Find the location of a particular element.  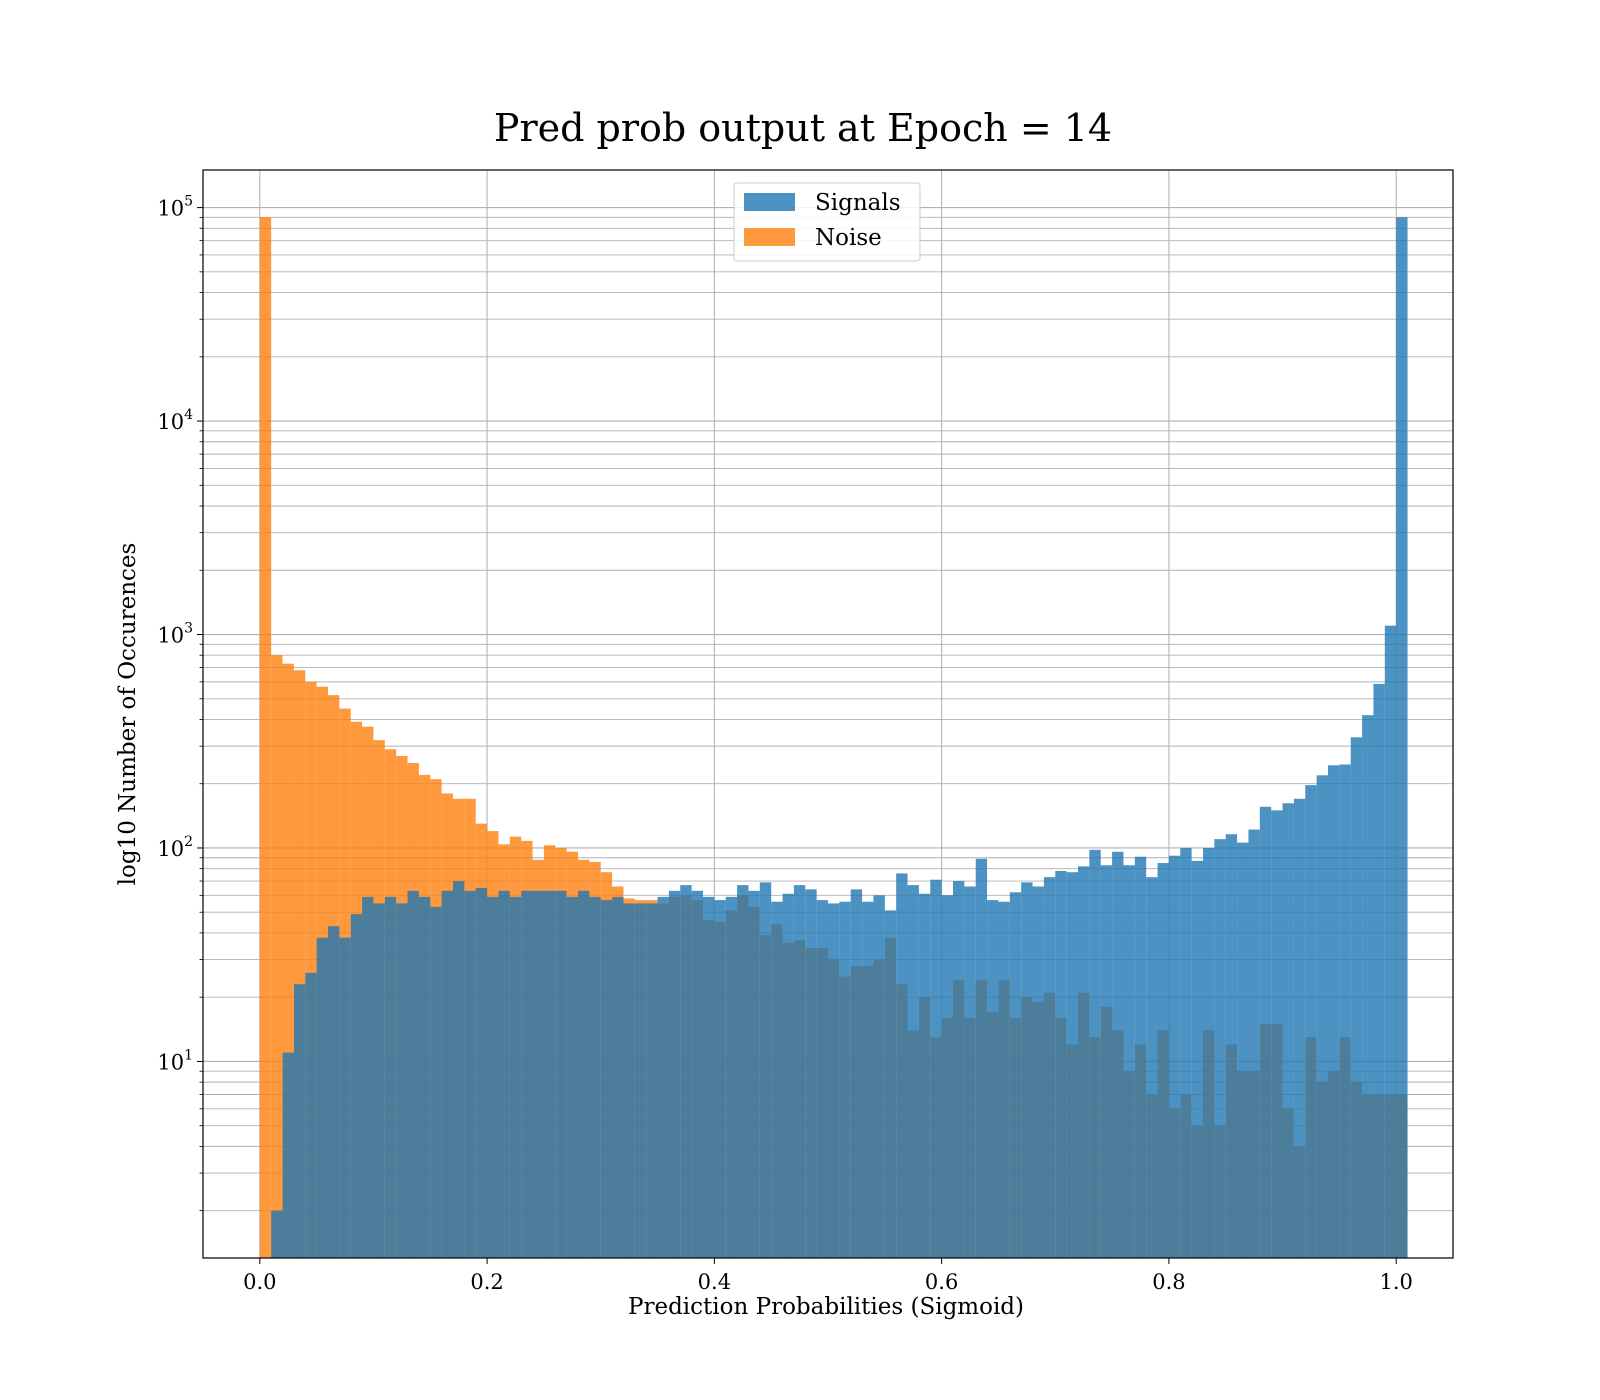

x-axis-label: Prediction Probabilities (Sigmoid) is located at coordinates (826, 1307).